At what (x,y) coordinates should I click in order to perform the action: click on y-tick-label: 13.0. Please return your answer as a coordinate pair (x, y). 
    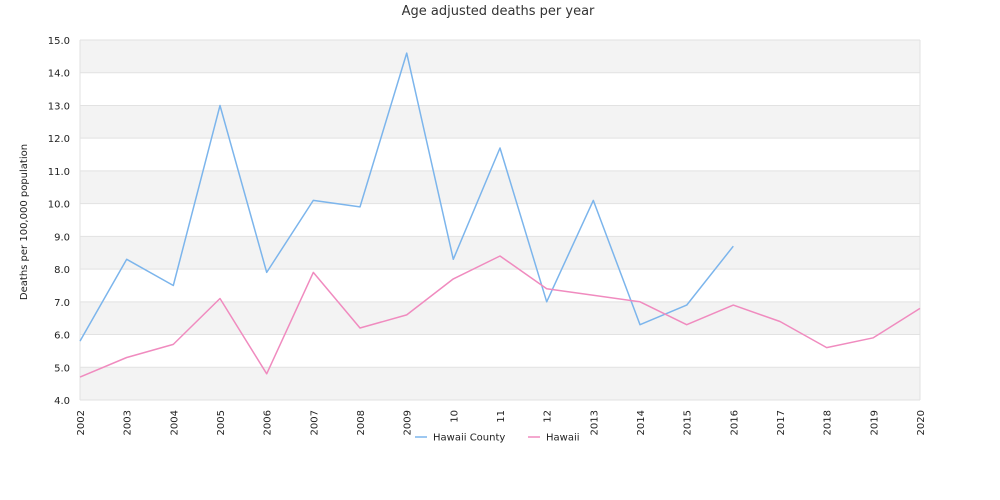
    Looking at the image, I should click on (59, 106).